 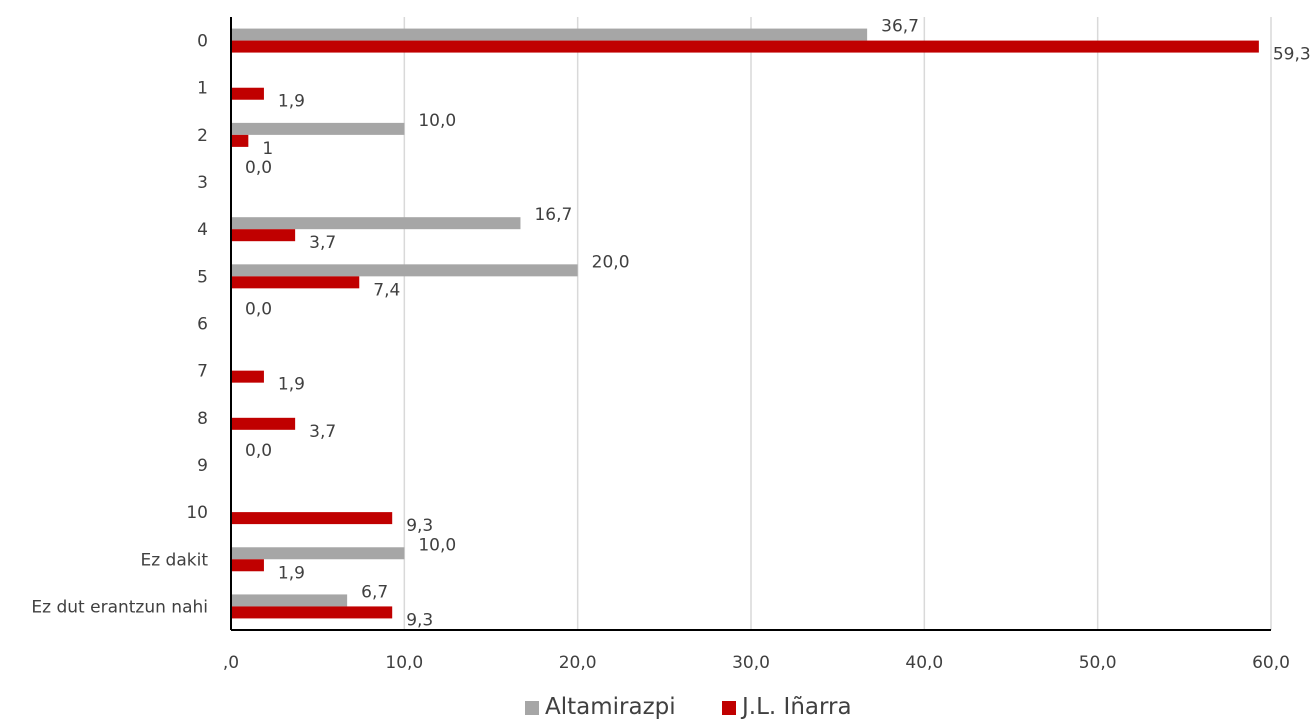 What do you see at coordinates (202, 89) in the screenshot?
I see `category-label: 1` at bounding box center [202, 89].